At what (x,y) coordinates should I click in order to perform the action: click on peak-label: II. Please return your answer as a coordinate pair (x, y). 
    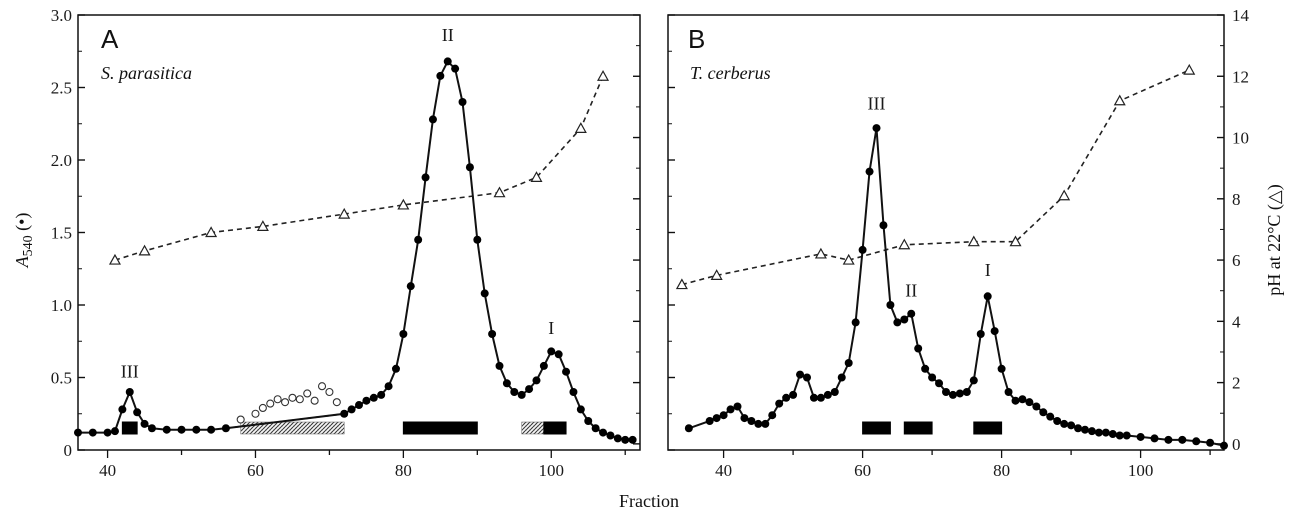
    Looking at the image, I should click on (911, 290).